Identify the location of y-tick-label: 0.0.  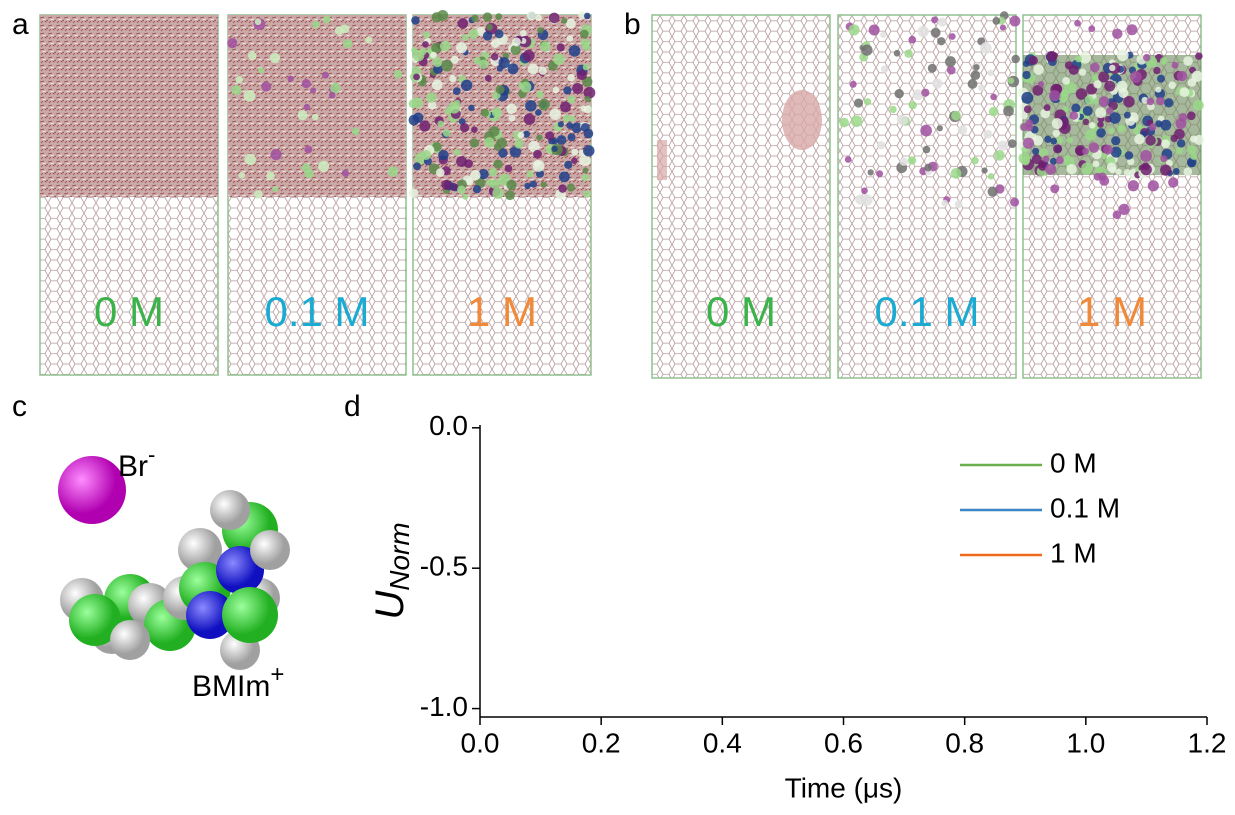
(448, 425).